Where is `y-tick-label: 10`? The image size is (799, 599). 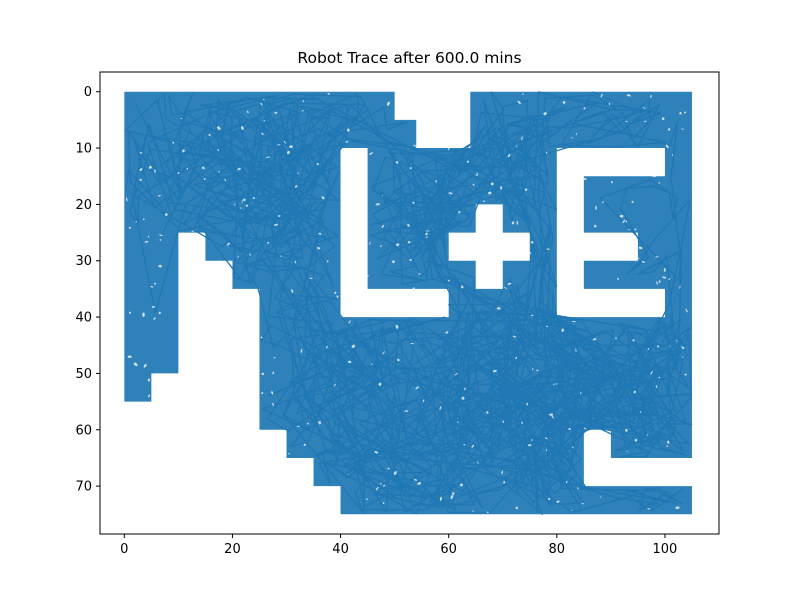 y-tick-label: 10 is located at coordinates (83, 149).